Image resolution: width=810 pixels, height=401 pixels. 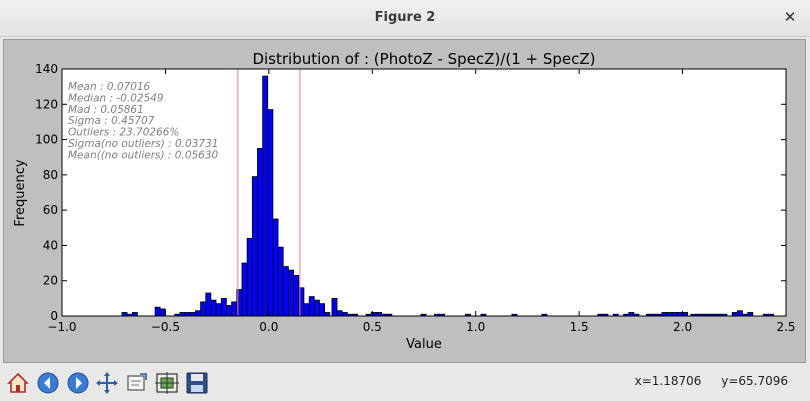 I want to click on x-tick-label: −1.0, so click(x=61, y=327).